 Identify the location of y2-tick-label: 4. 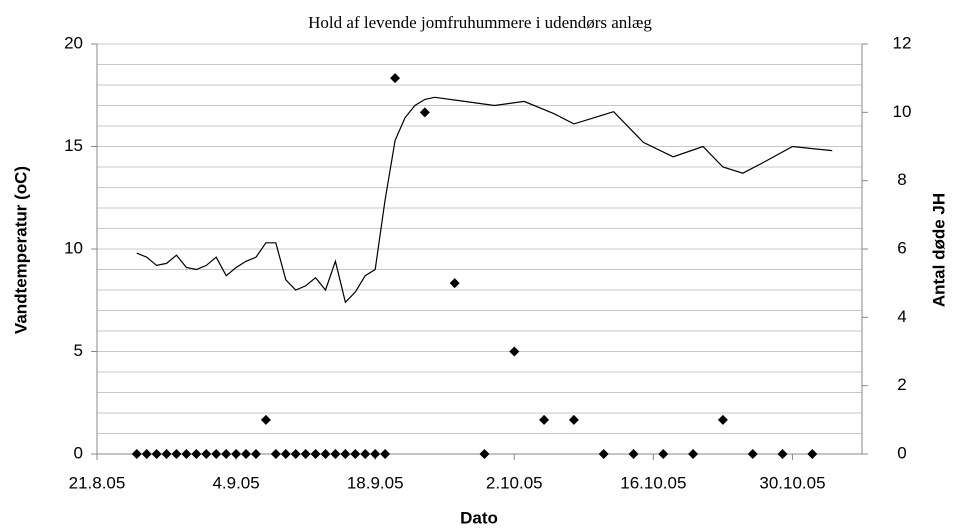
(901, 316).